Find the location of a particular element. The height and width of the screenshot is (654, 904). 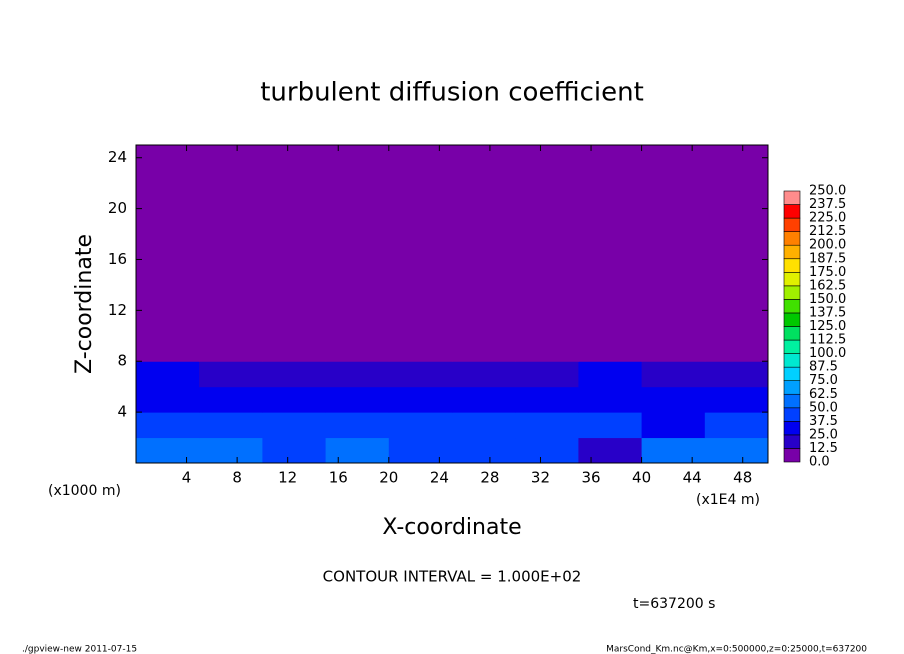

colorbar-label: 87.5 is located at coordinates (823, 367).